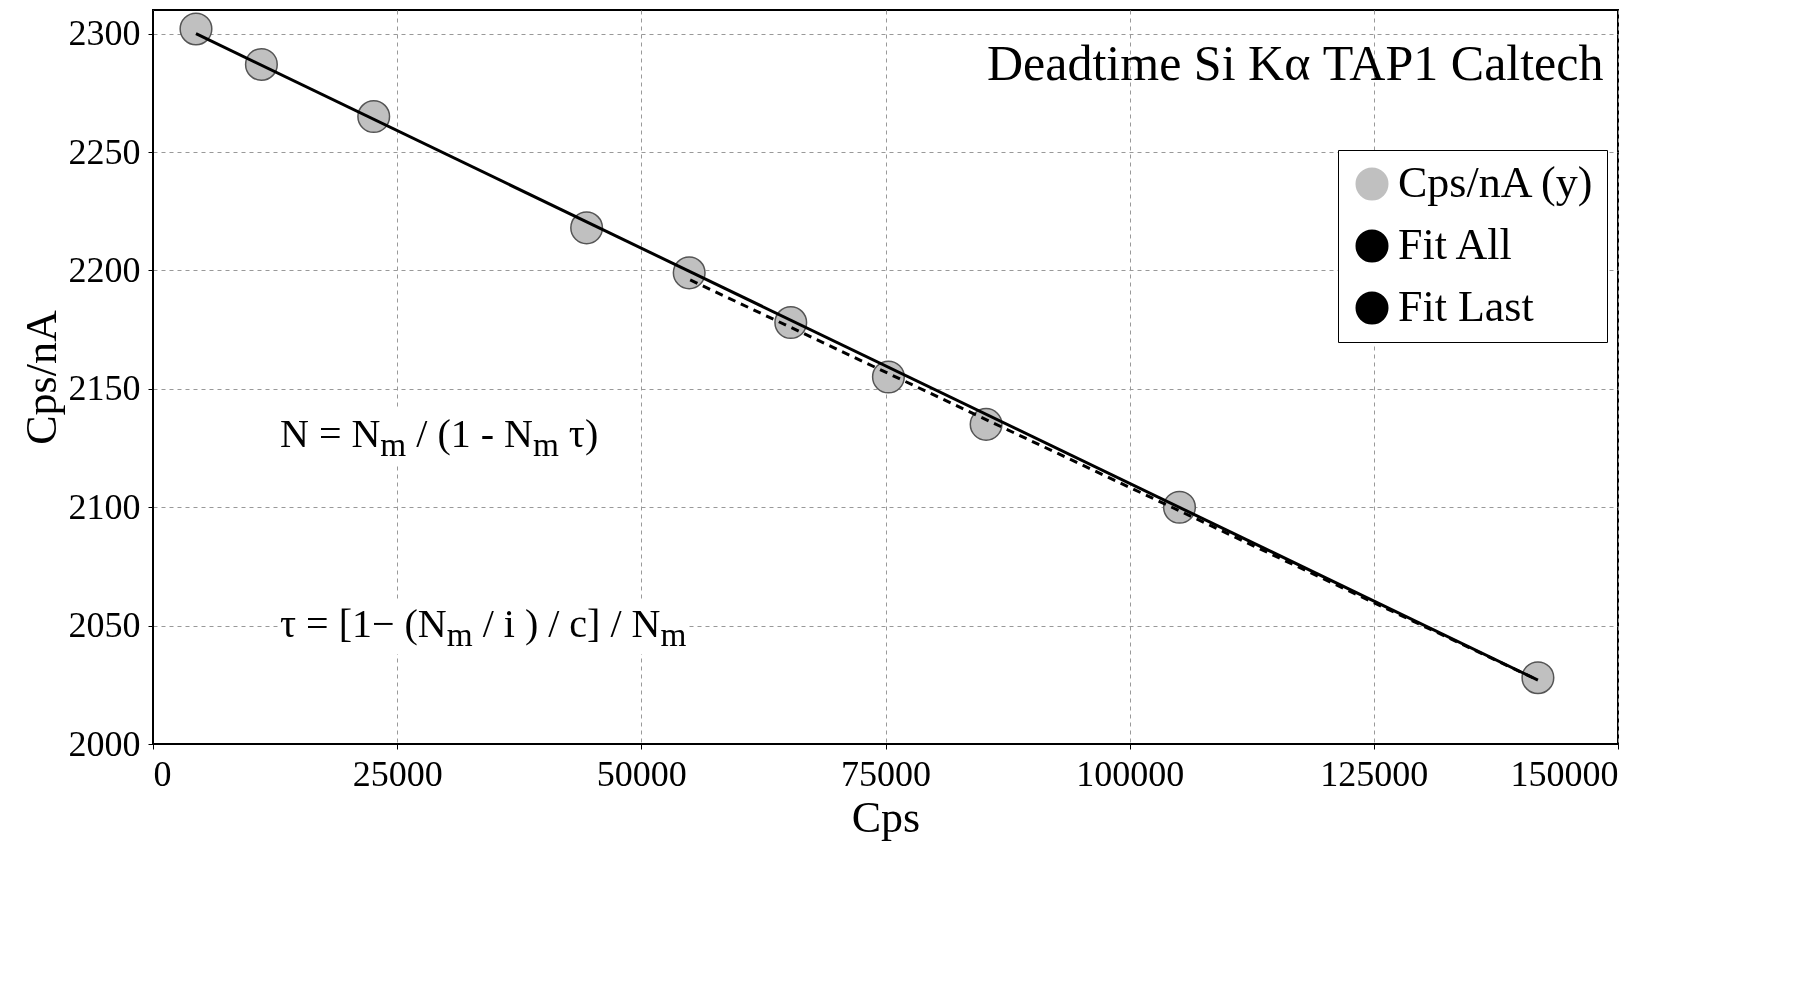  Describe the element at coordinates (104, 269) in the screenshot. I see `y-tick-label: 2200` at that location.